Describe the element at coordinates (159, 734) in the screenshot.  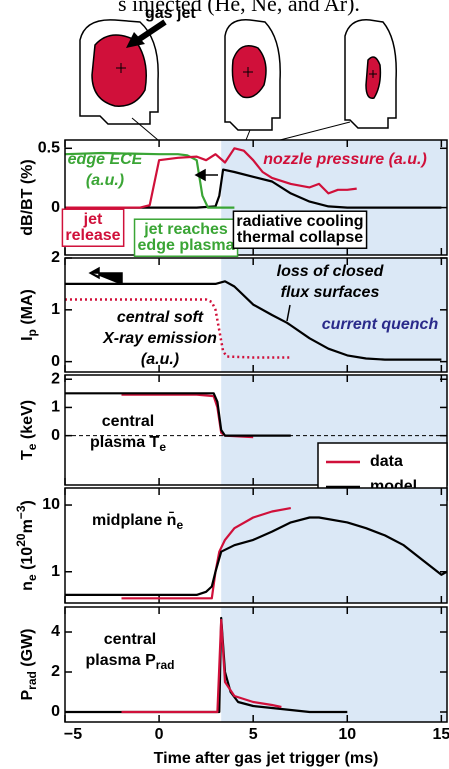
I see `x-tick-label: 0` at that location.